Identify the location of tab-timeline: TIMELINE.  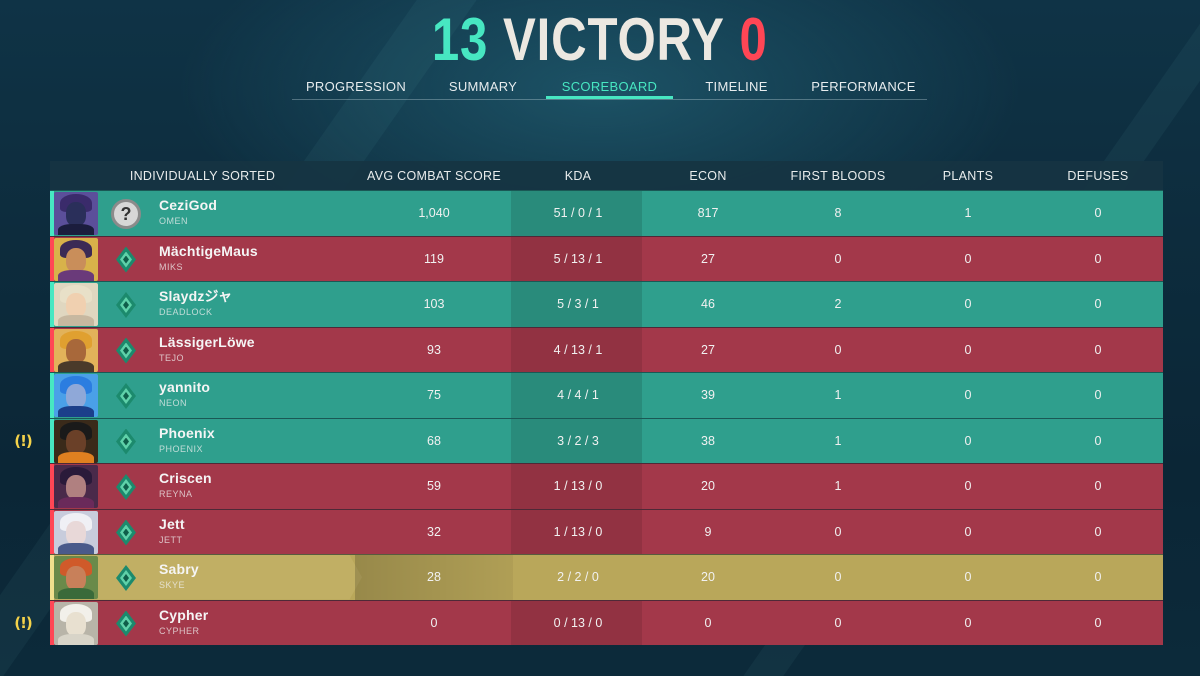
(736, 86).